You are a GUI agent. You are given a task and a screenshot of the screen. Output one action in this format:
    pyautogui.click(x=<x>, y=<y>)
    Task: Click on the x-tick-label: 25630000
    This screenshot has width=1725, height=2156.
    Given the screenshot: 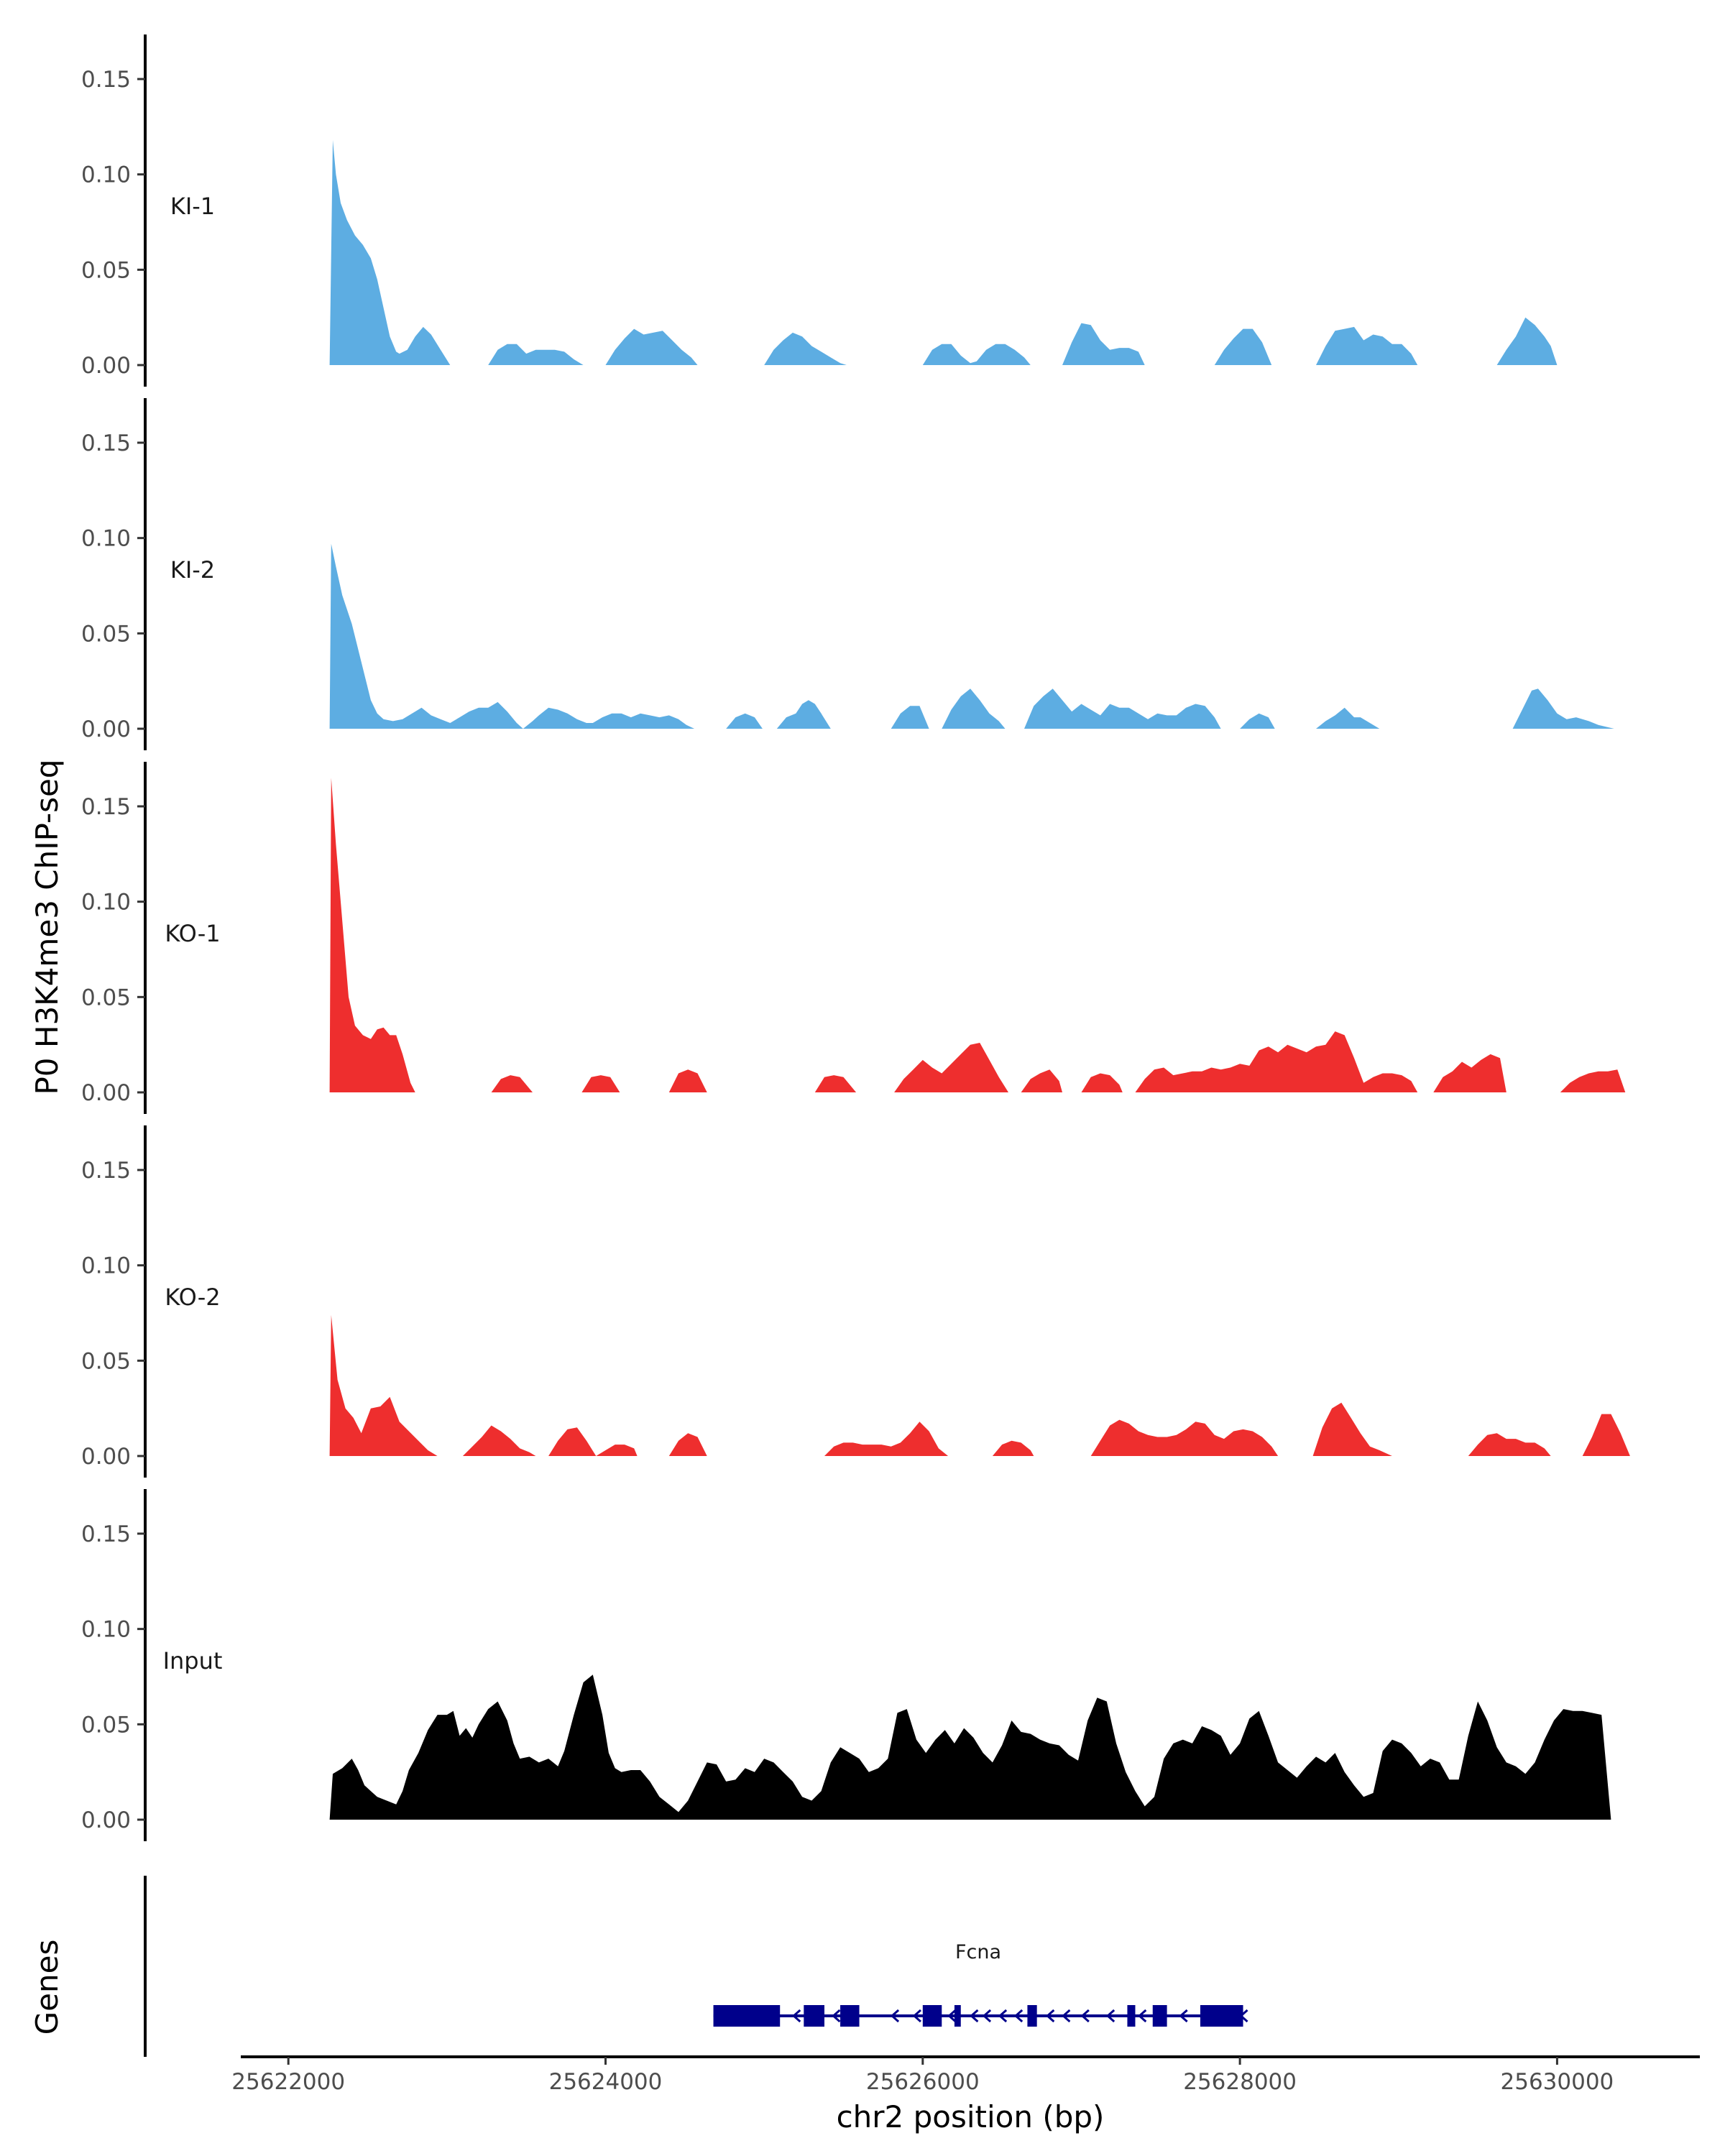 What is the action you would take?
    pyautogui.click(x=1557, y=2082)
    